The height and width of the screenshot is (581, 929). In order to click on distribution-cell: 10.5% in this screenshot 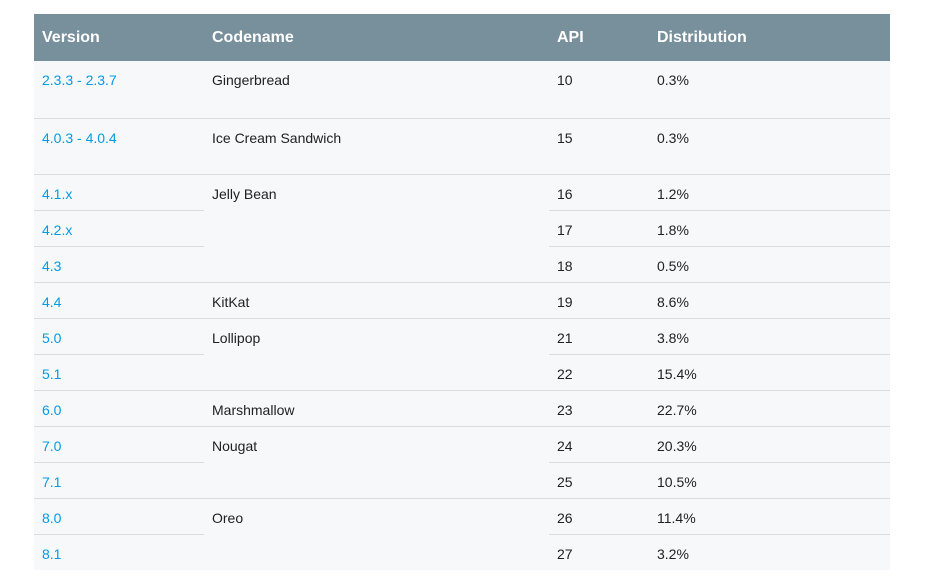, I will do `click(769, 479)`.